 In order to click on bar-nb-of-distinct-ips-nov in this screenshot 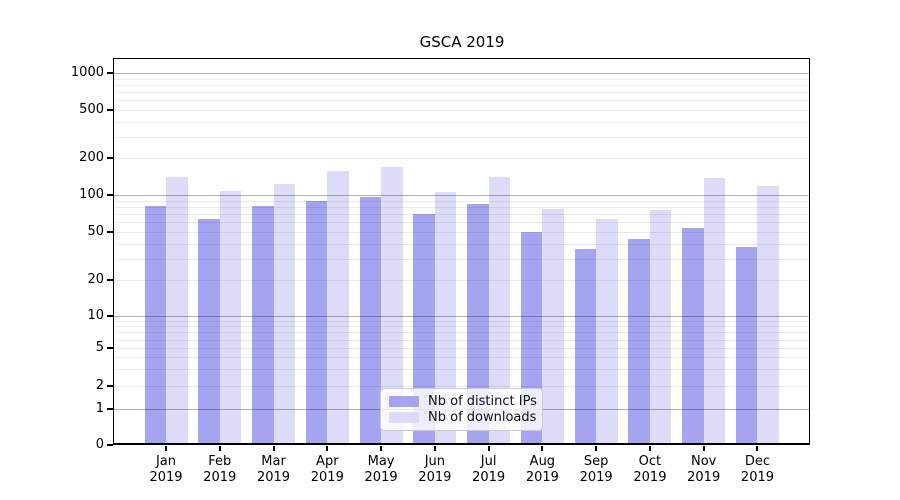, I will do `click(693, 335)`.